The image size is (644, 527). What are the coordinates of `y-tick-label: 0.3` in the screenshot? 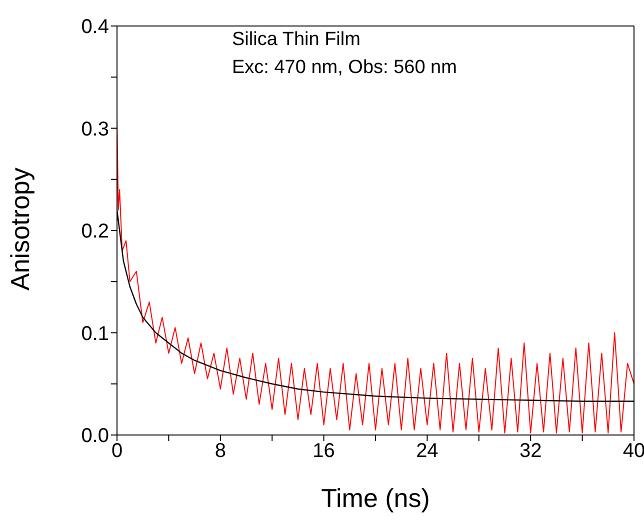 It's located at (95, 129).